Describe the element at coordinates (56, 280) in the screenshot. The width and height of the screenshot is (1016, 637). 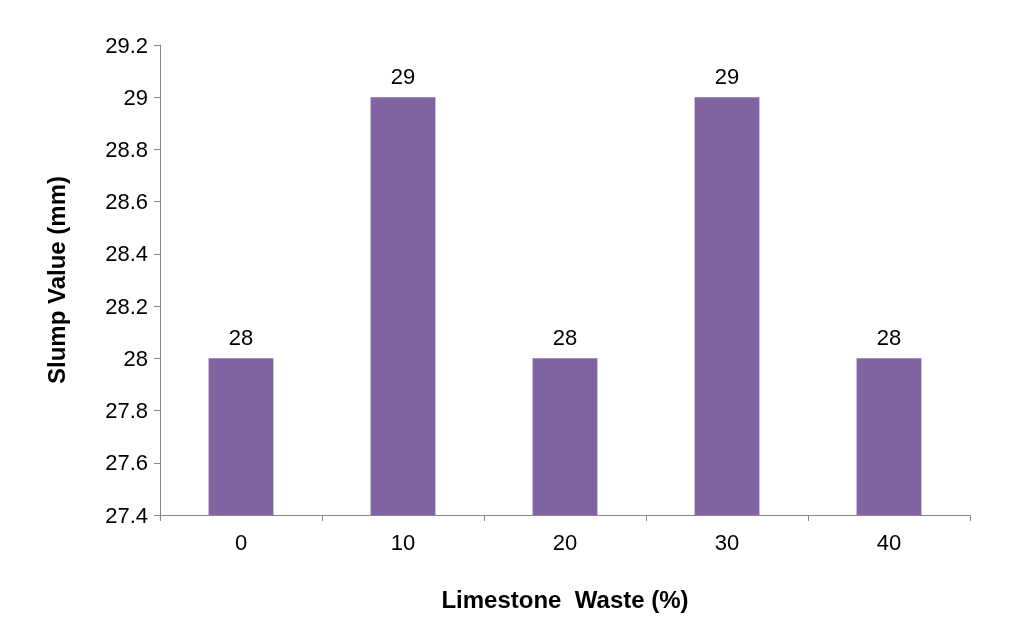
I see `y-axis-title: Slump Value (mm)` at that location.